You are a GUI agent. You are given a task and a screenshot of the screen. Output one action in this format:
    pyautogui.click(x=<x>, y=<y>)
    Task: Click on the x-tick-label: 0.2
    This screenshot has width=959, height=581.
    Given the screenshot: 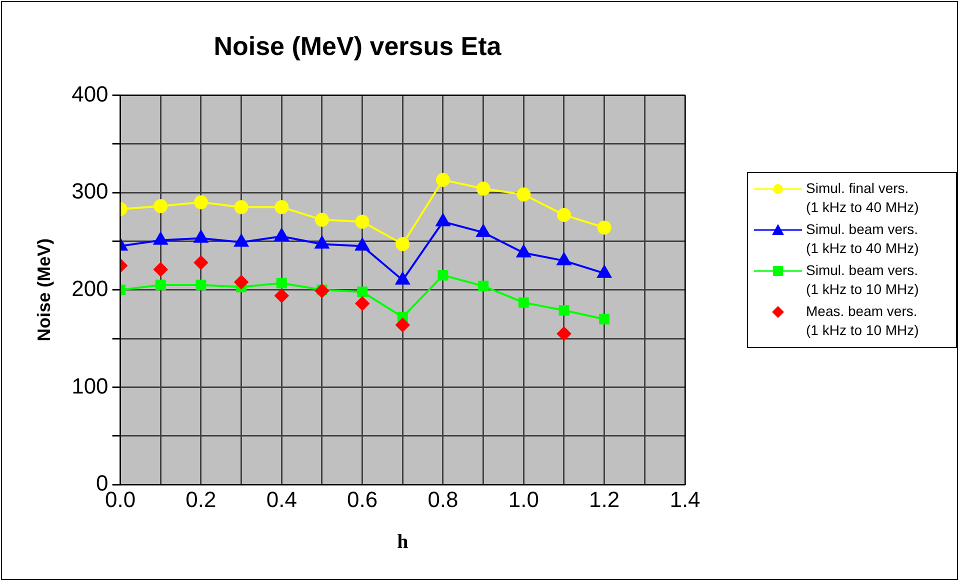 What is the action you would take?
    pyautogui.click(x=201, y=499)
    